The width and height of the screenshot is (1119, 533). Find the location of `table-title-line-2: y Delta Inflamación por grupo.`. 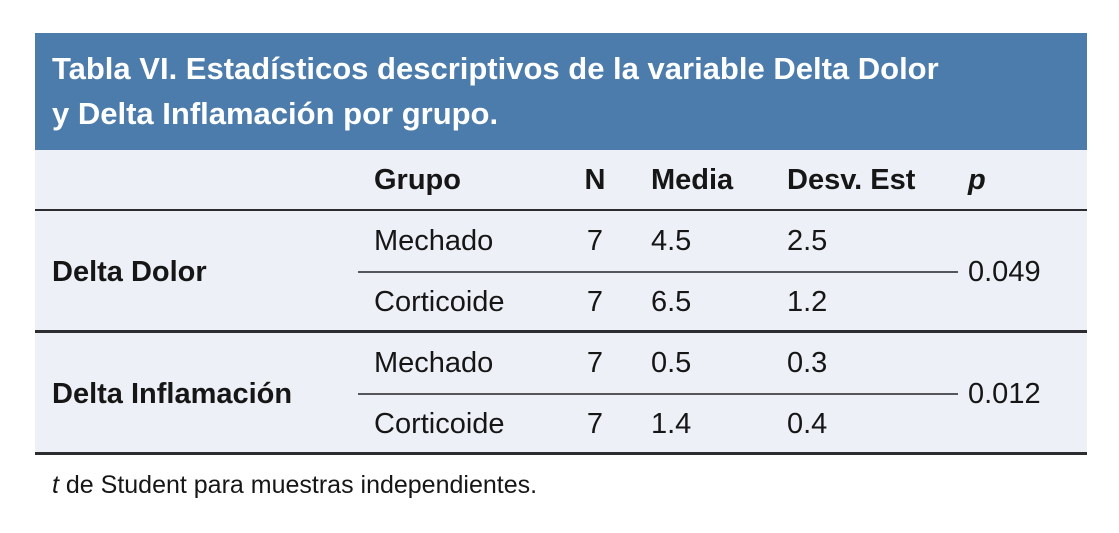

table-title-line-2: y Delta Inflamación por grupo. is located at coordinates (275, 113).